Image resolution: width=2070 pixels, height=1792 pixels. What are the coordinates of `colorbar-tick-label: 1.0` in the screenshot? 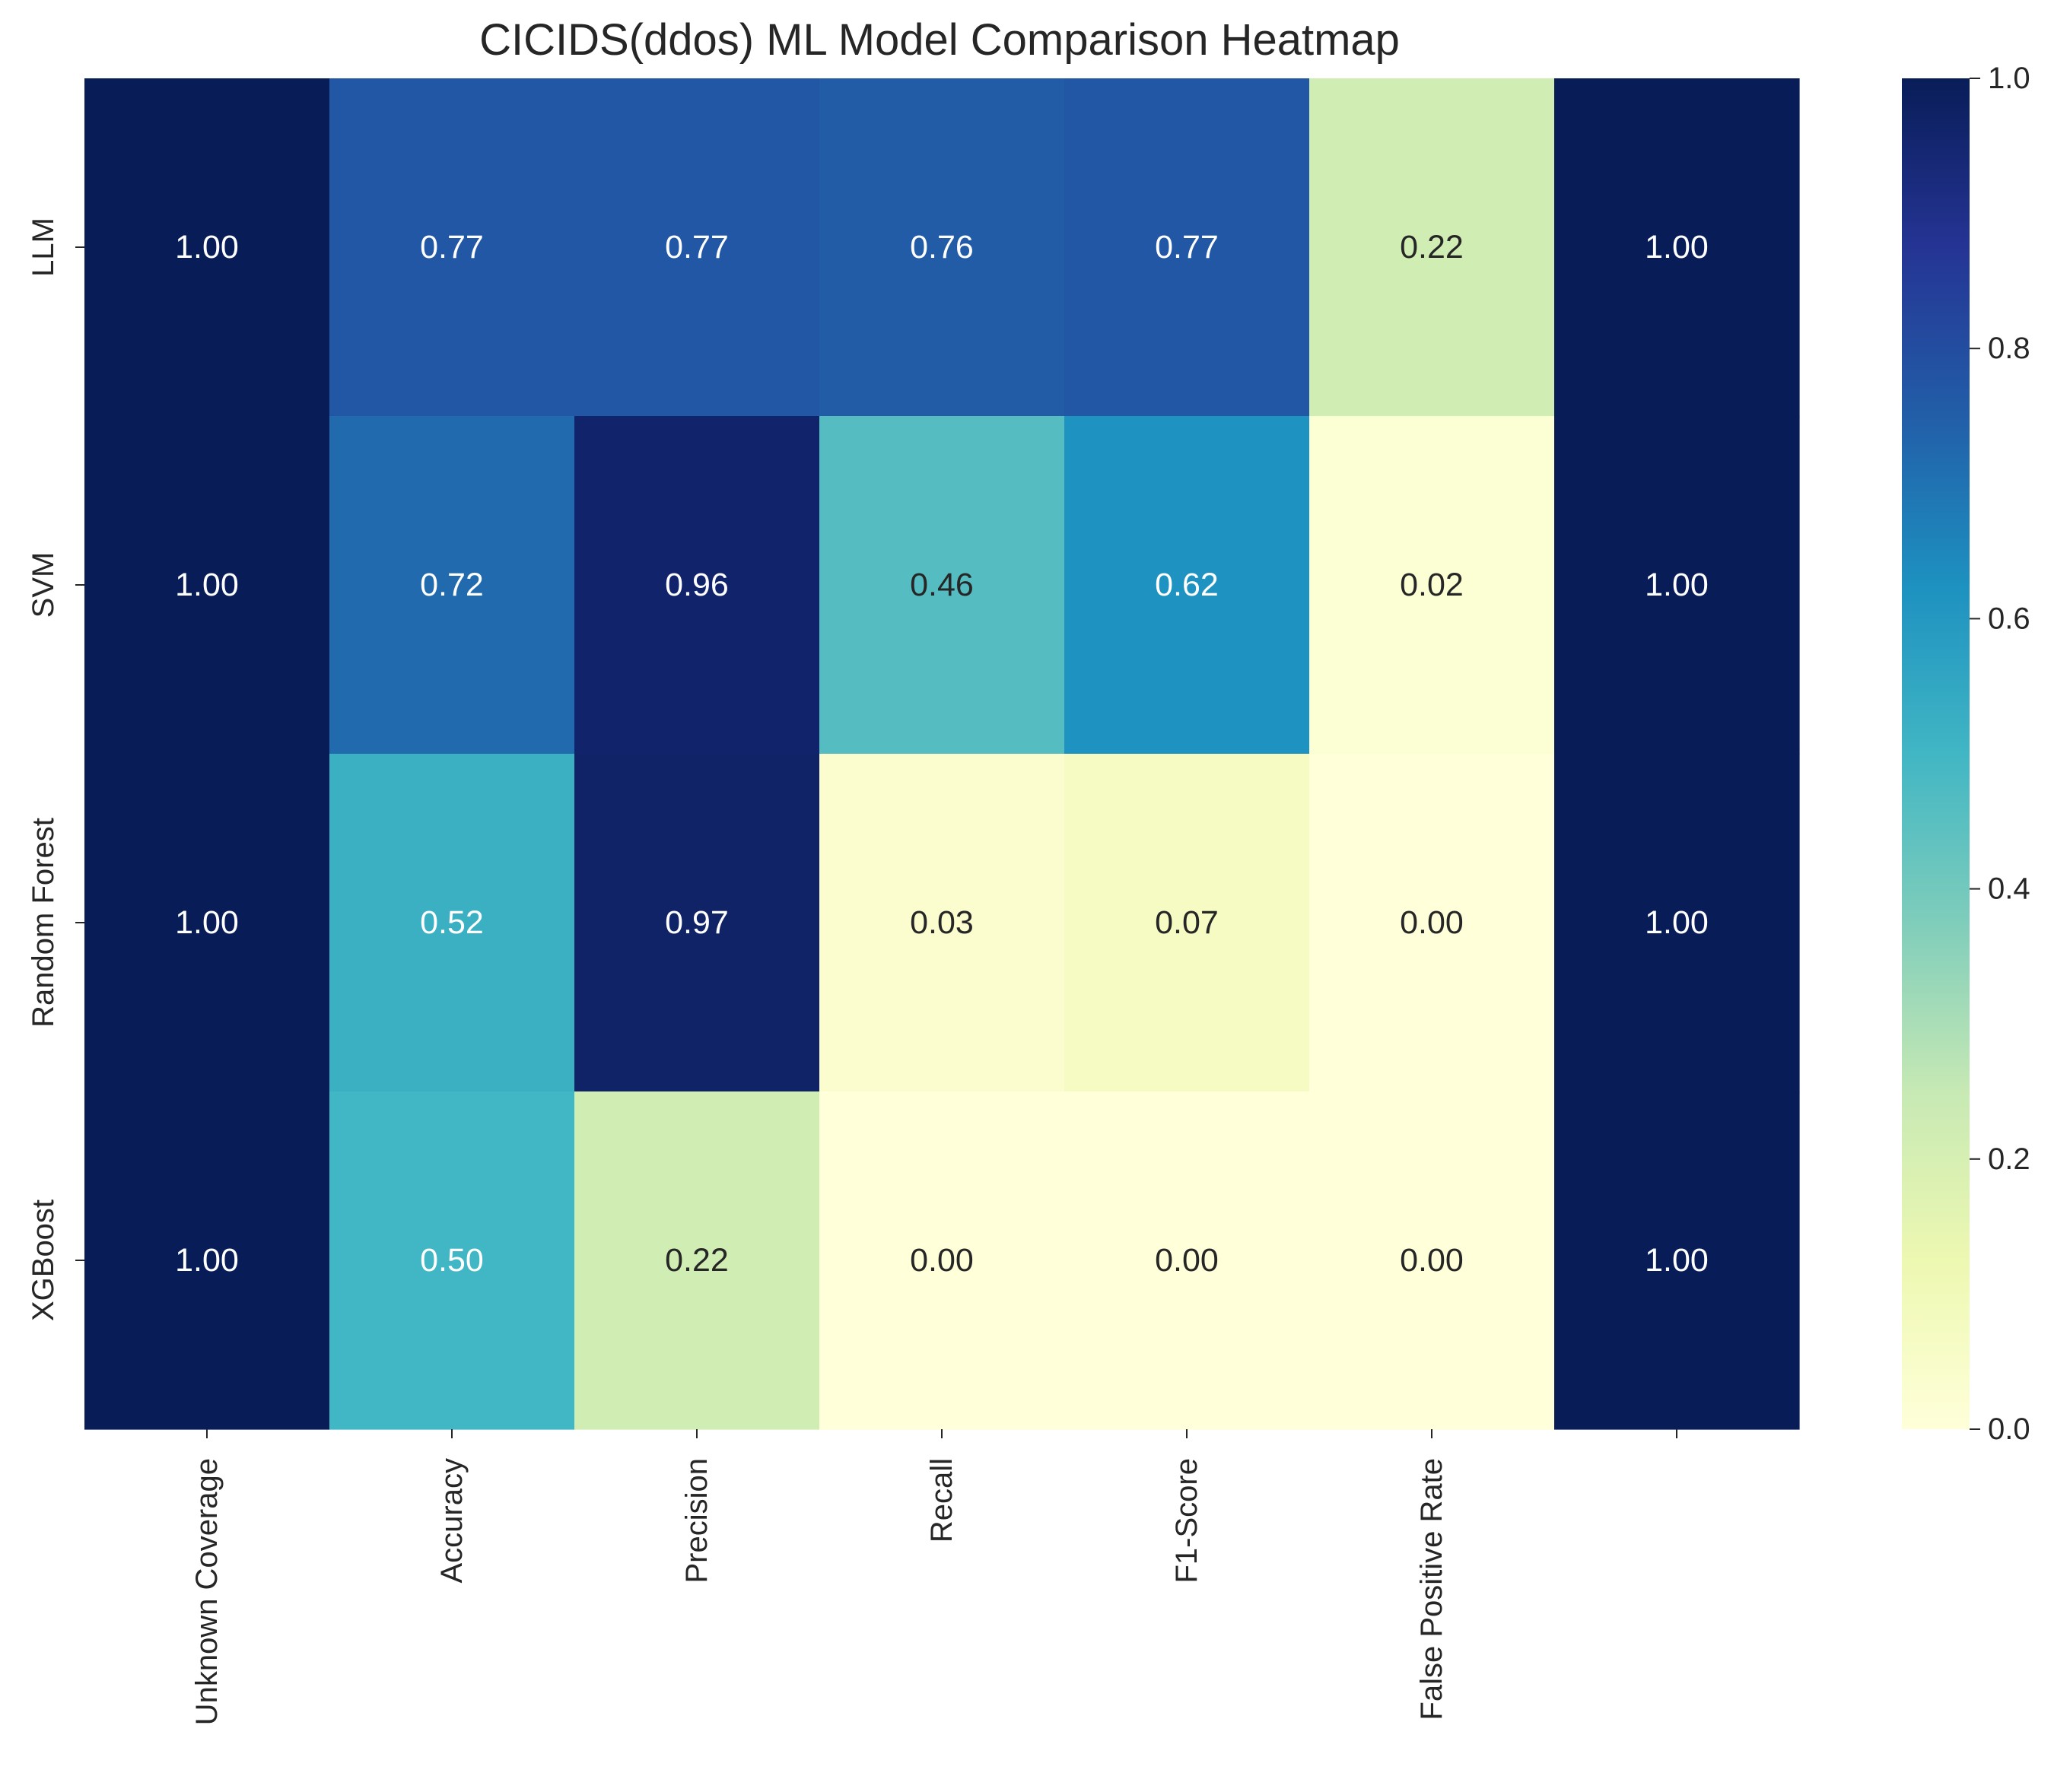 It's located at (2009, 78).